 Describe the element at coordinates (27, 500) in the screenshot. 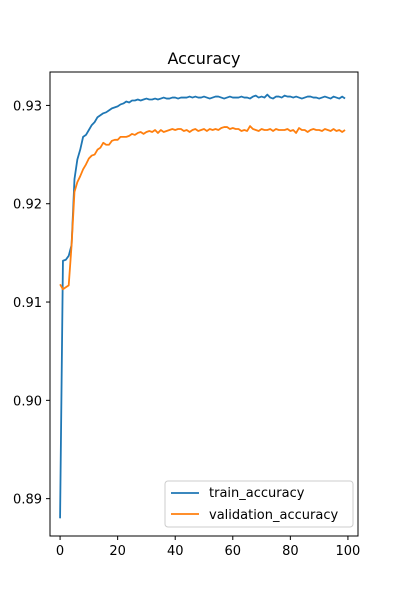

I see `y-tick-label: 0.89` at that location.